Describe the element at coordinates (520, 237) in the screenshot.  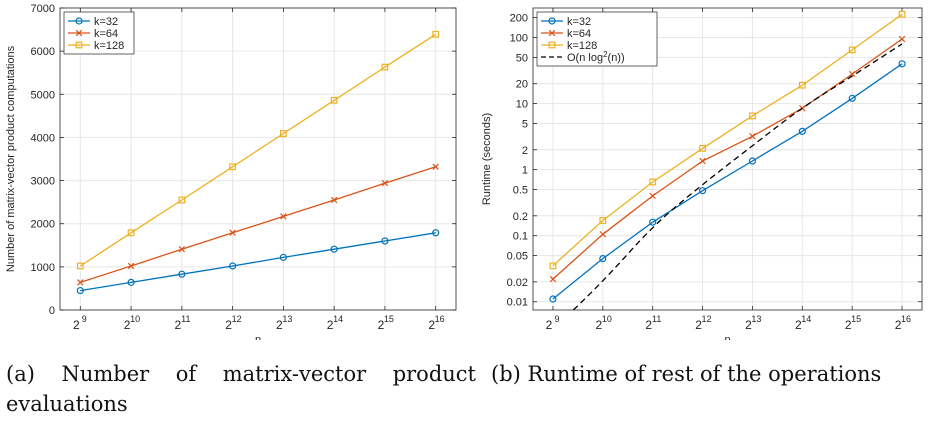
I see `y-tick-label: 0.1` at that location.